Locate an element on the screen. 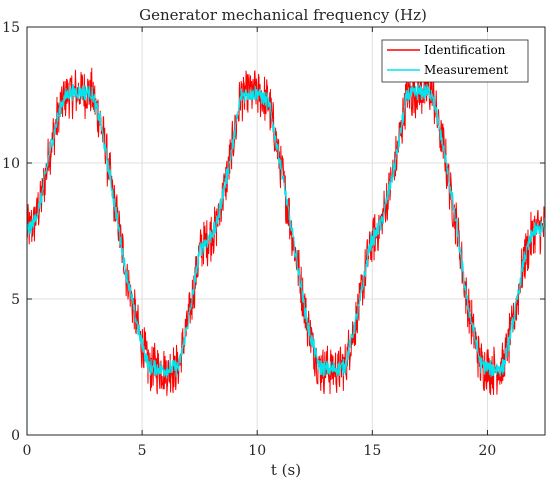 This screenshot has height=491, width=550. x-tick-label: 20 is located at coordinates (488, 451).